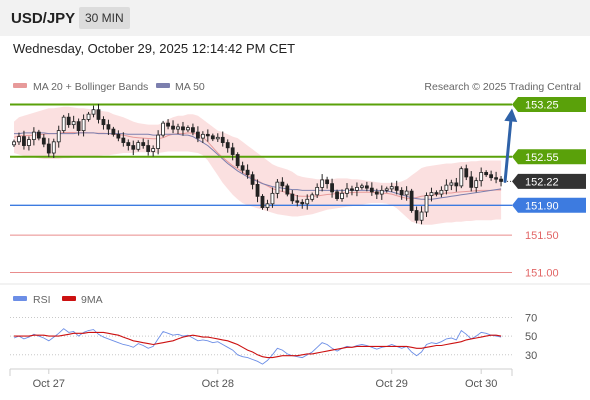  I want to click on rsi-legend-label: RSI, so click(42, 300).